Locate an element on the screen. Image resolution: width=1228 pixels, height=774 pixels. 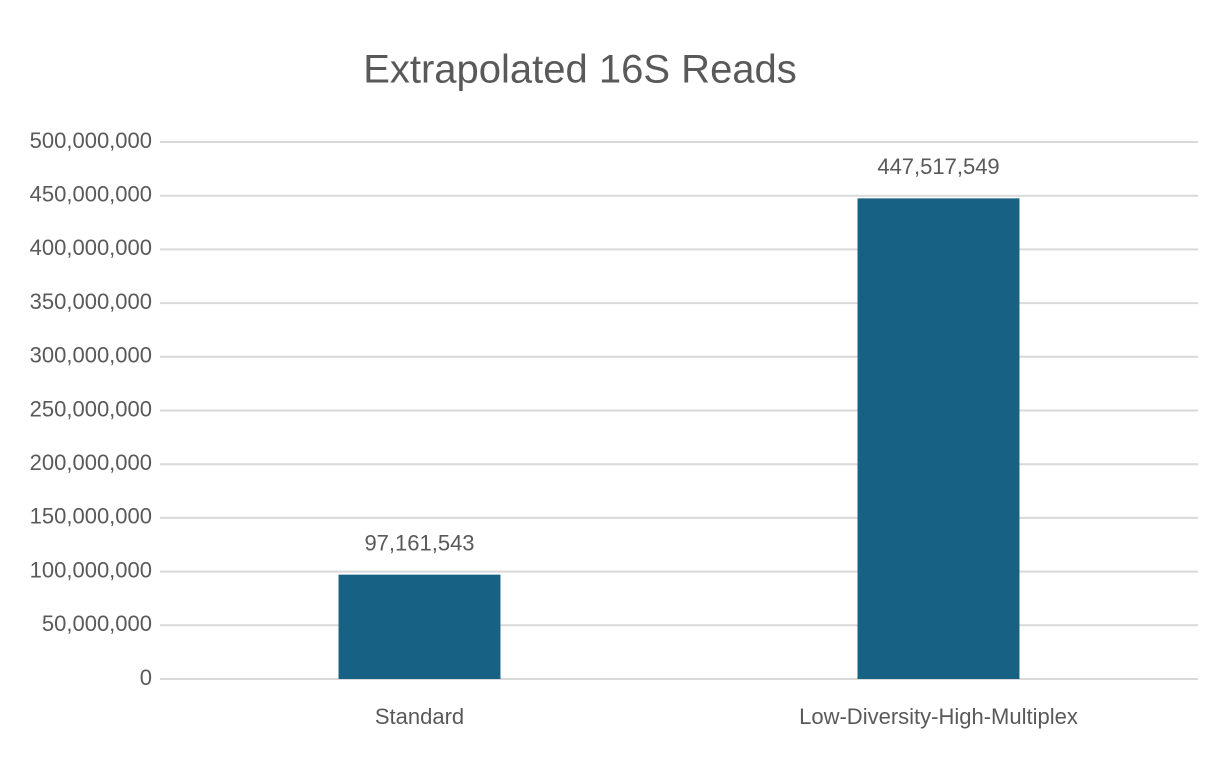
x-tick-label: Standard is located at coordinates (419, 716).